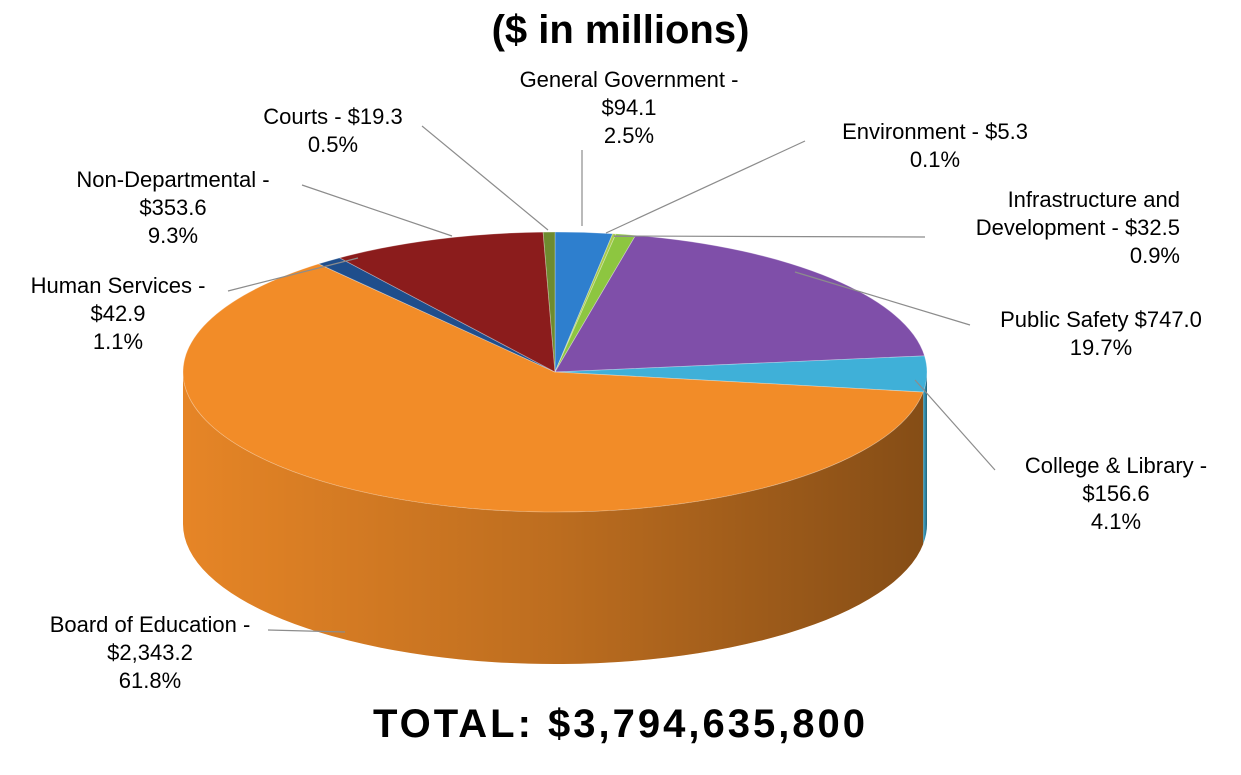  Describe the element at coordinates (150, 624) in the screenshot. I see `data-label-line: Board of Education -` at that location.